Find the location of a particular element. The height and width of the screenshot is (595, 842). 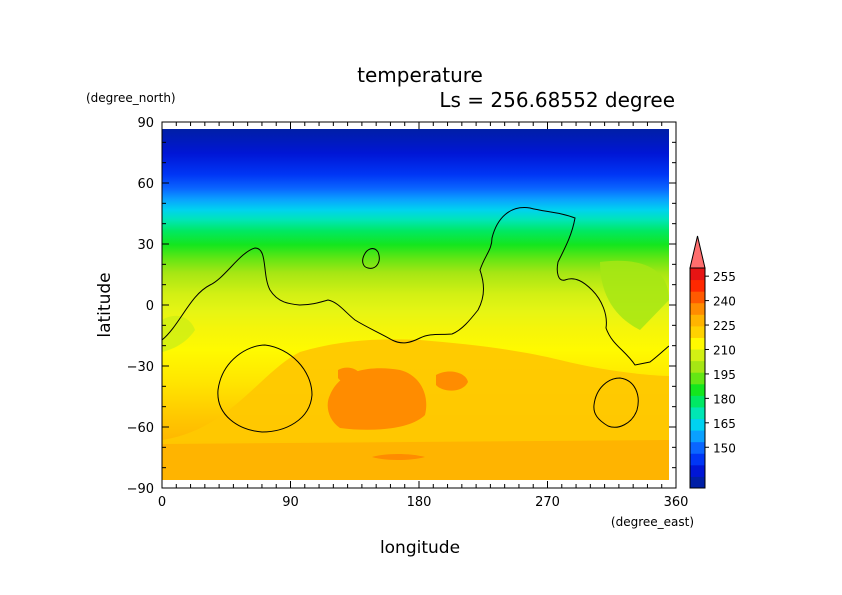

colorbar-tick-label: 180 is located at coordinates (724, 399).